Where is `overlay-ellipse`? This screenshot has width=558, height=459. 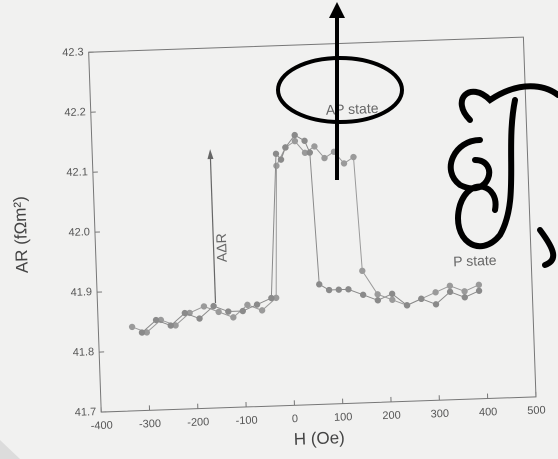
overlay-ellipse is located at coordinates (340, 90).